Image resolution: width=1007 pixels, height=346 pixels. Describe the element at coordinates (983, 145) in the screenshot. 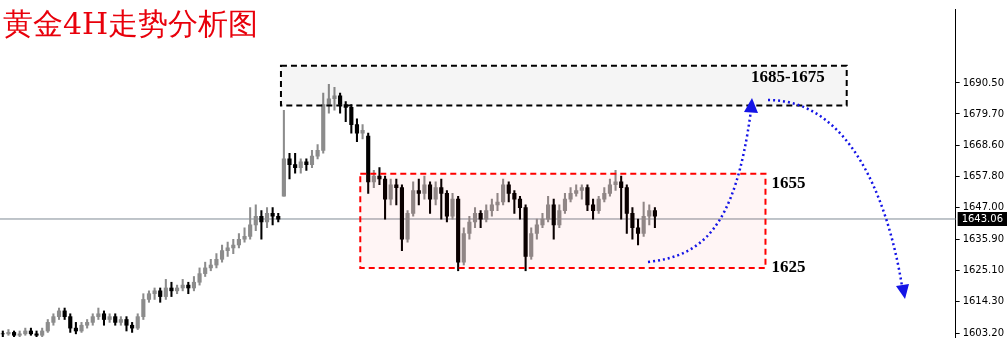

I see `y-tick-label: 1668.60` at that location.